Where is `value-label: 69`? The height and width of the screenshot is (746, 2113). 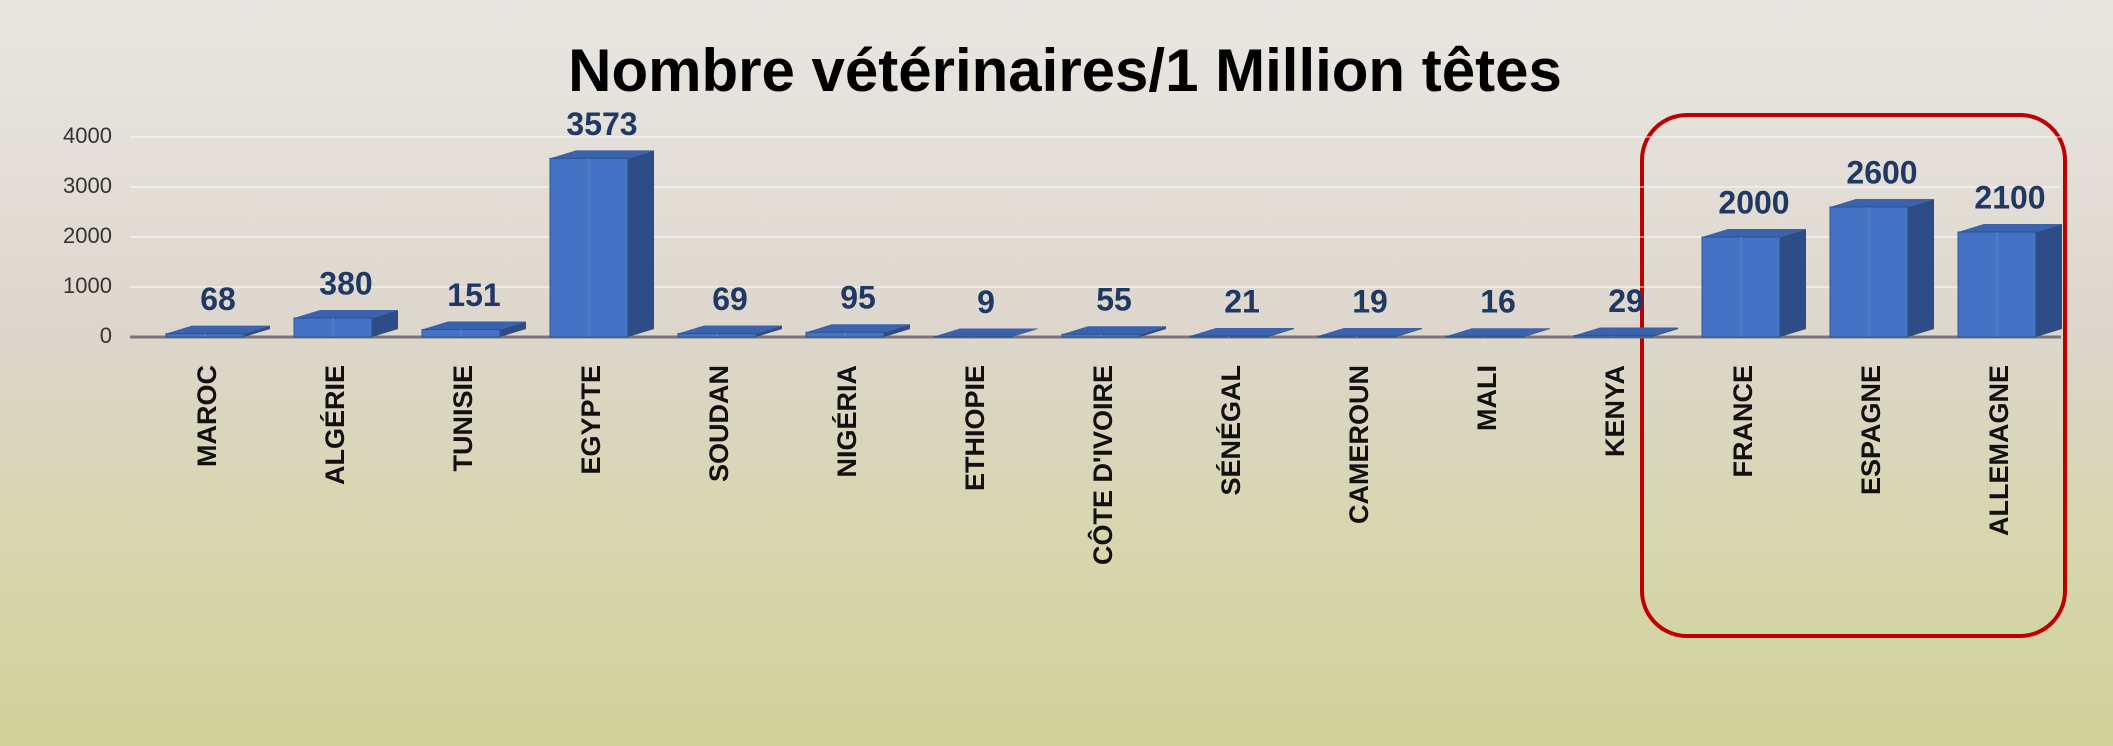
value-label: 69 is located at coordinates (730, 299).